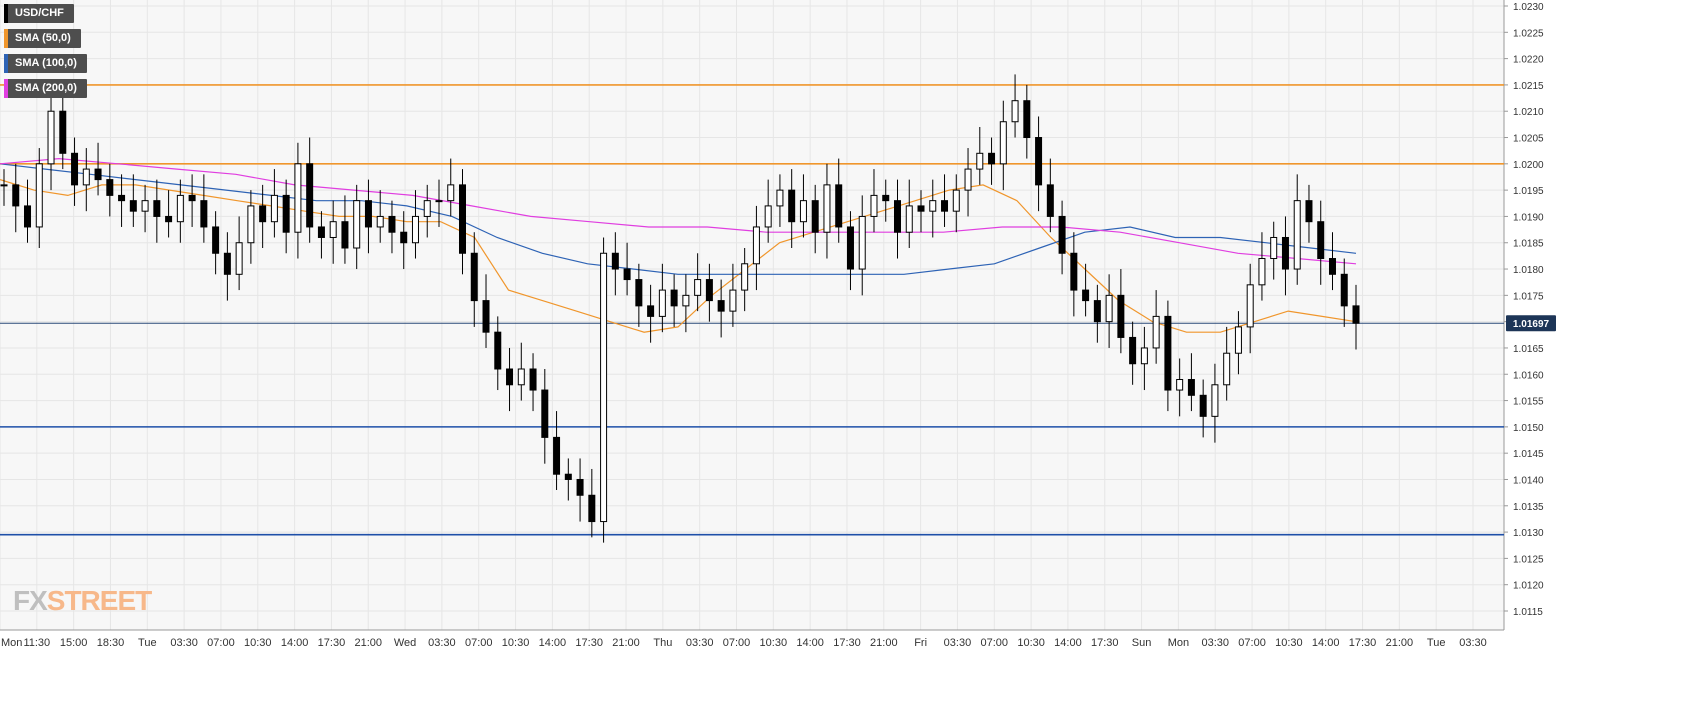  I want to click on legend-sma-50: SMA (50,0), so click(42, 38).